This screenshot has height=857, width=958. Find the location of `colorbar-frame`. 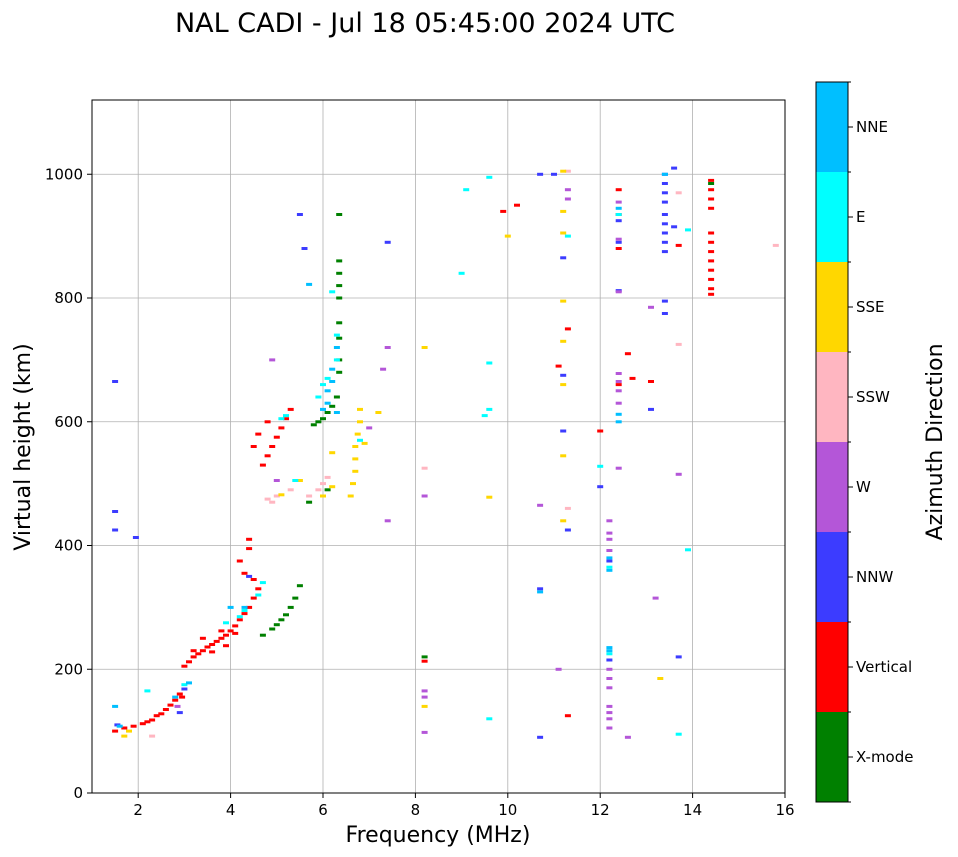

colorbar-frame is located at coordinates (832, 442).